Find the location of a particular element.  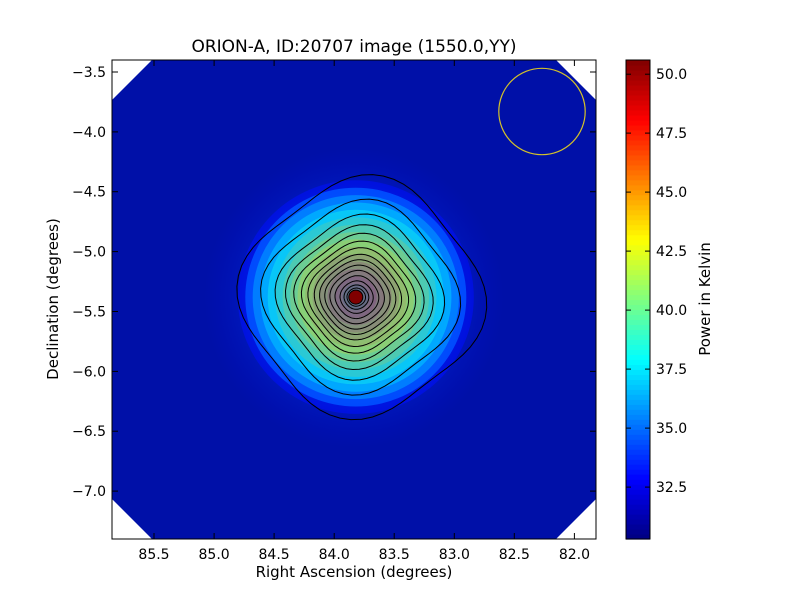

colorbar-label: Power in Kelvin is located at coordinates (705, 299).